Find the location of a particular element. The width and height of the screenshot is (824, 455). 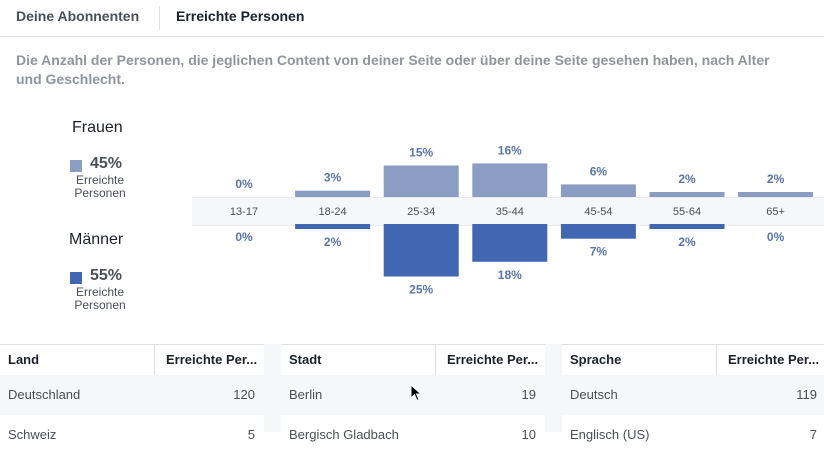

legend-men-percent: 55% is located at coordinates (106, 275).